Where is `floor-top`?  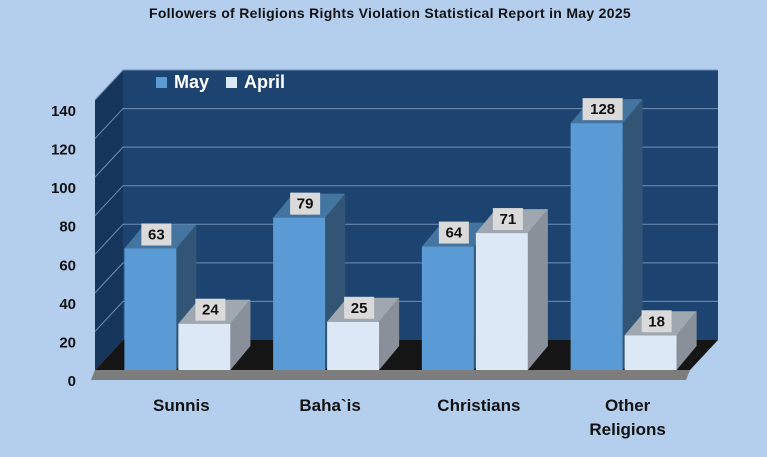
floor-top is located at coordinates (406, 355).